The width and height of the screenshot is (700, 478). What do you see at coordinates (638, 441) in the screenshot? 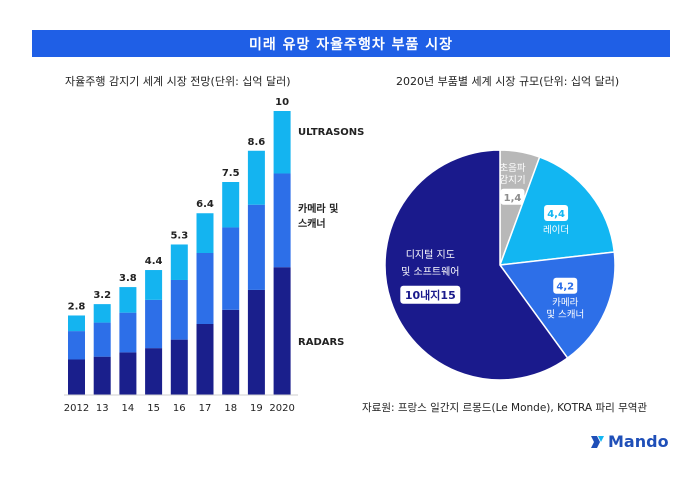
I see `logo-text: Mando` at bounding box center [638, 441].